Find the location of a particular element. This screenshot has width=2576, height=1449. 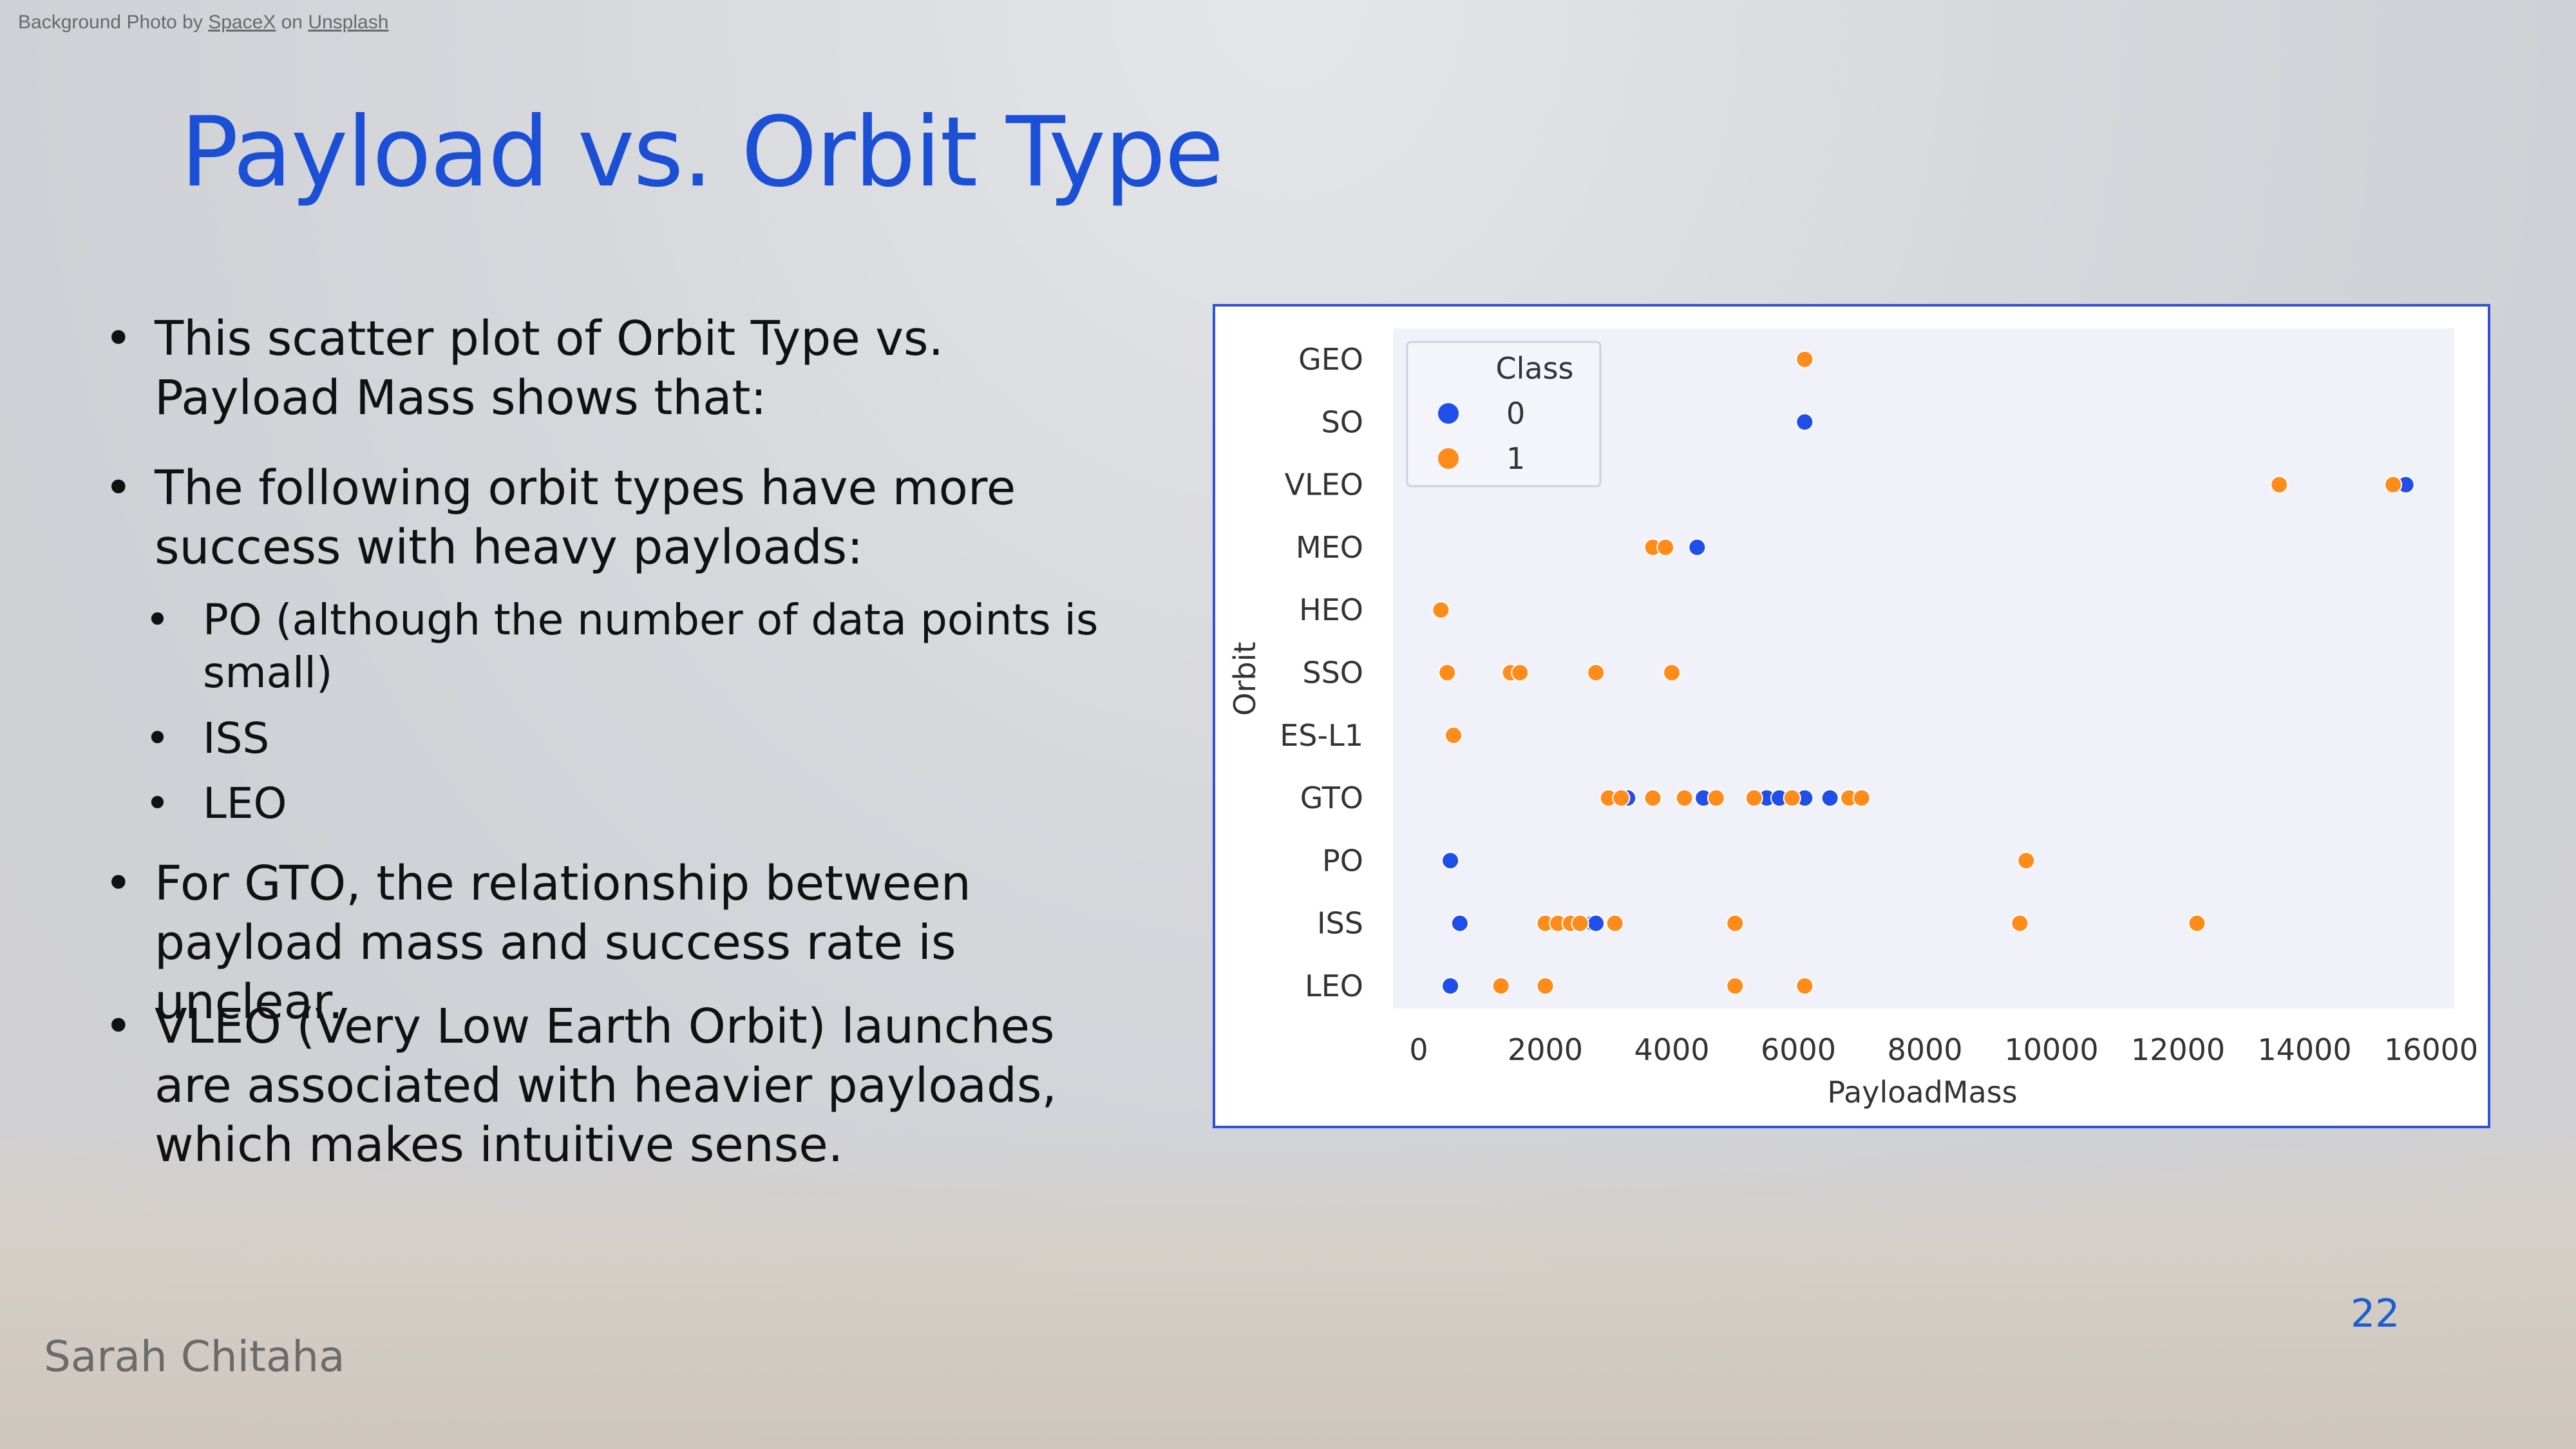

y-tick-label: PO is located at coordinates (1343, 860).